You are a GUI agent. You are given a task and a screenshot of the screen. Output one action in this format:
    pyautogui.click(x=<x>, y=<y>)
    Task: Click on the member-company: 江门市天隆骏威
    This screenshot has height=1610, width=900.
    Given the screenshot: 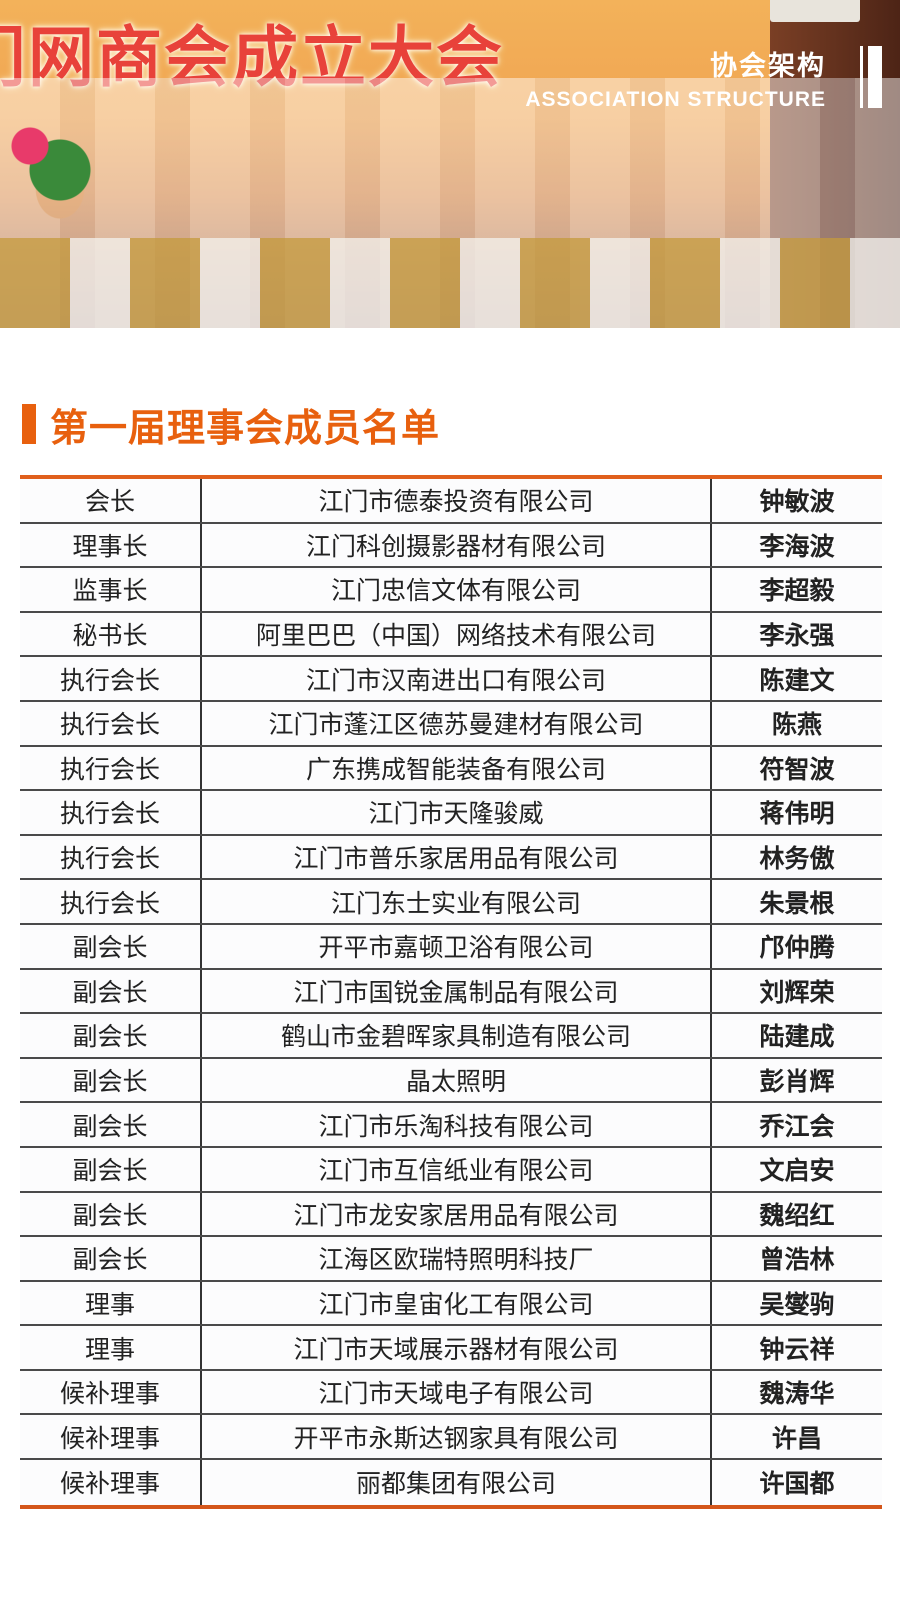 What is the action you would take?
    pyautogui.click(x=457, y=812)
    